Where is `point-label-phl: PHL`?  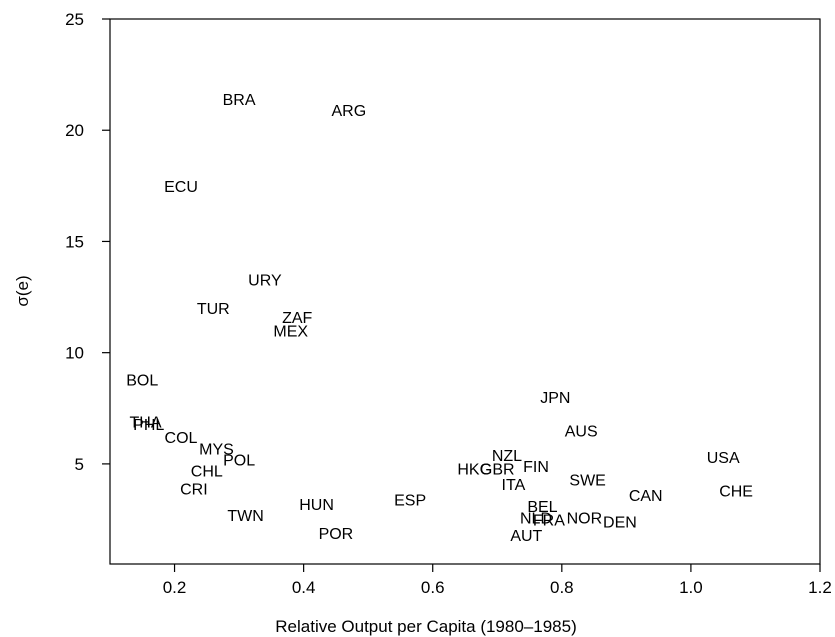 point-label-phl: PHL is located at coordinates (148, 425).